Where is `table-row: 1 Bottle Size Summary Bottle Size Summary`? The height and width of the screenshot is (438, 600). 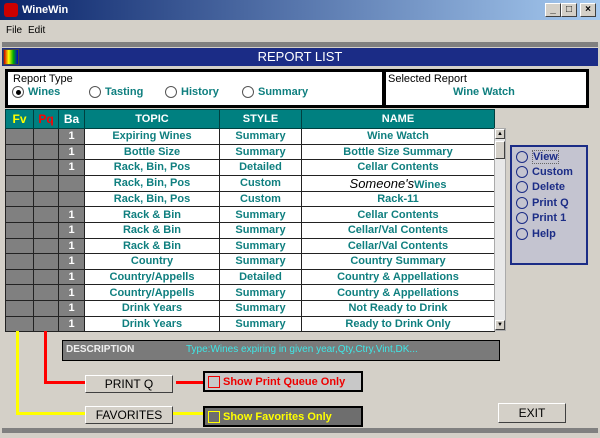
table-row: 1 Bottle Size Summary Bottle Size Summary is located at coordinates (250, 152).